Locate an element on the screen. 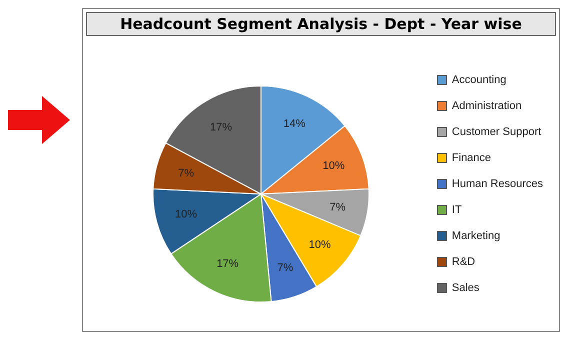  legend-label: Marketing is located at coordinates (476, 236).